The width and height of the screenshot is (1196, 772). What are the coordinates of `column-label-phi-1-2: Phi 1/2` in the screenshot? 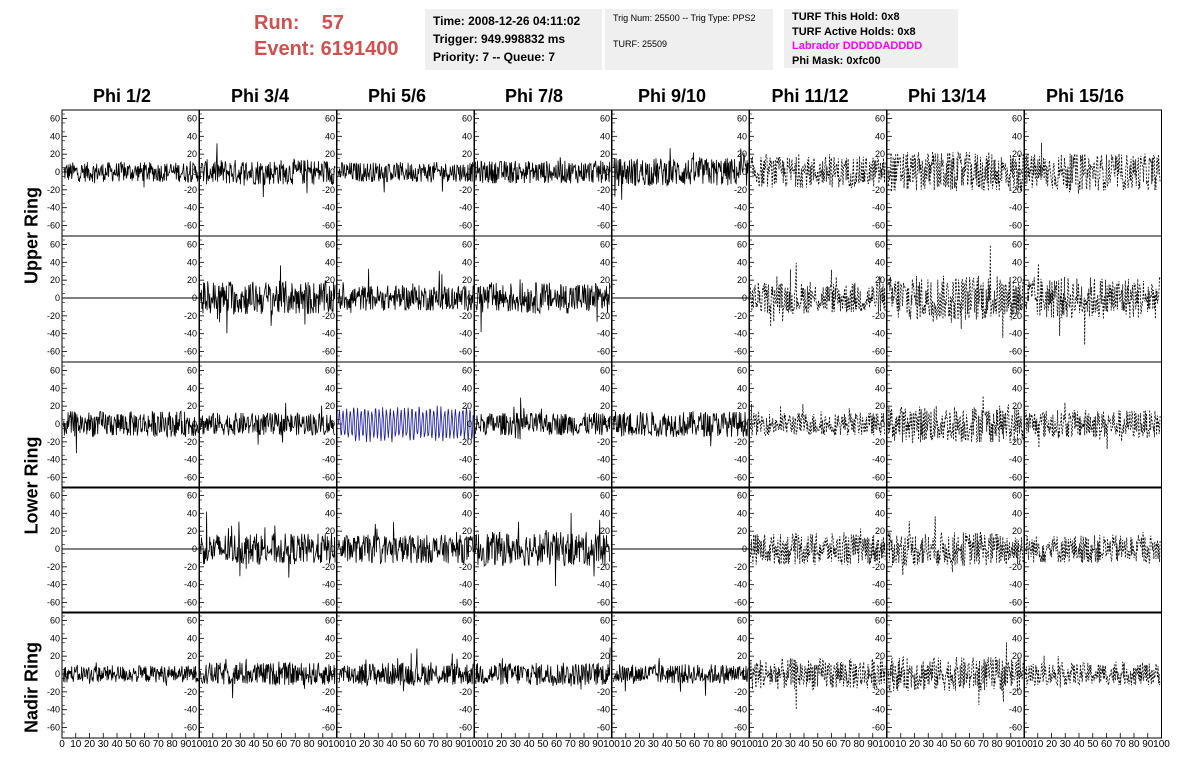 It's located at (122, 96).